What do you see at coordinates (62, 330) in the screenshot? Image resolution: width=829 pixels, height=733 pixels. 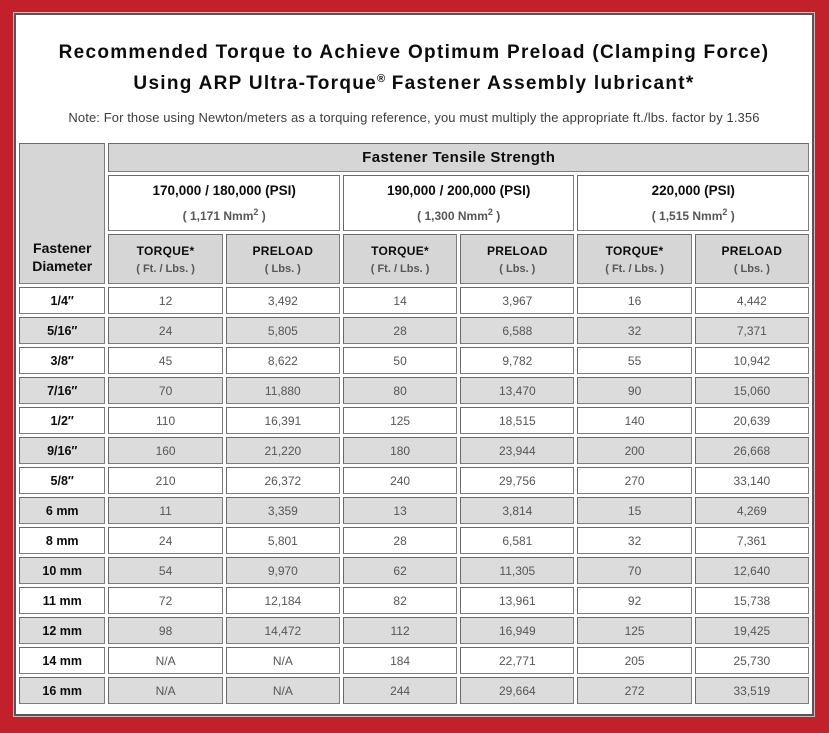 I see `fastener-diameter-cell: 5/16″` at bounding box center [62, 330].